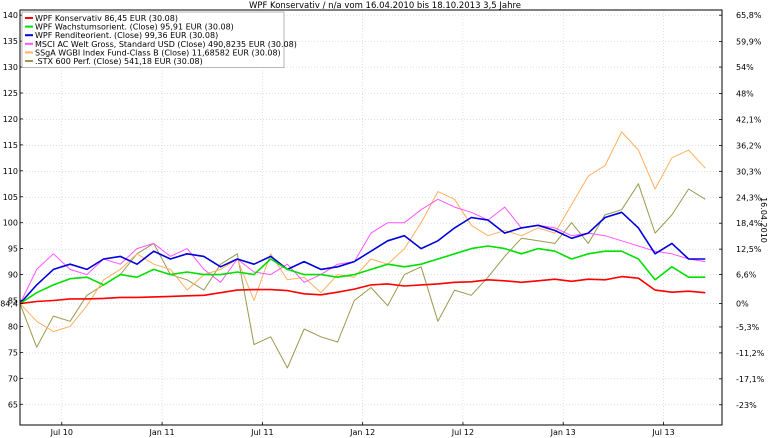  What do you see at coordinates (745, 94) in the screenshot?
I see `y-right-tick-label: 48%` at bounding box center [745, 94].